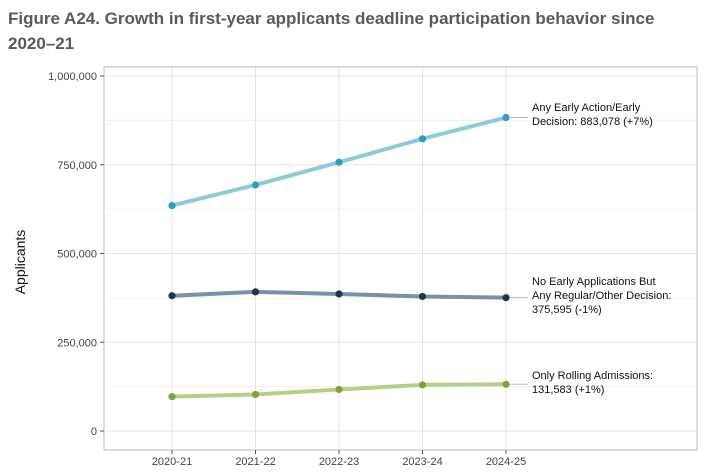  What do you see at coordinates (592, 383) in the screenshot?
I see `series-annotation: Only Rolling Admissions: 131,583 (+1%)` at bounding box center [592, 383].